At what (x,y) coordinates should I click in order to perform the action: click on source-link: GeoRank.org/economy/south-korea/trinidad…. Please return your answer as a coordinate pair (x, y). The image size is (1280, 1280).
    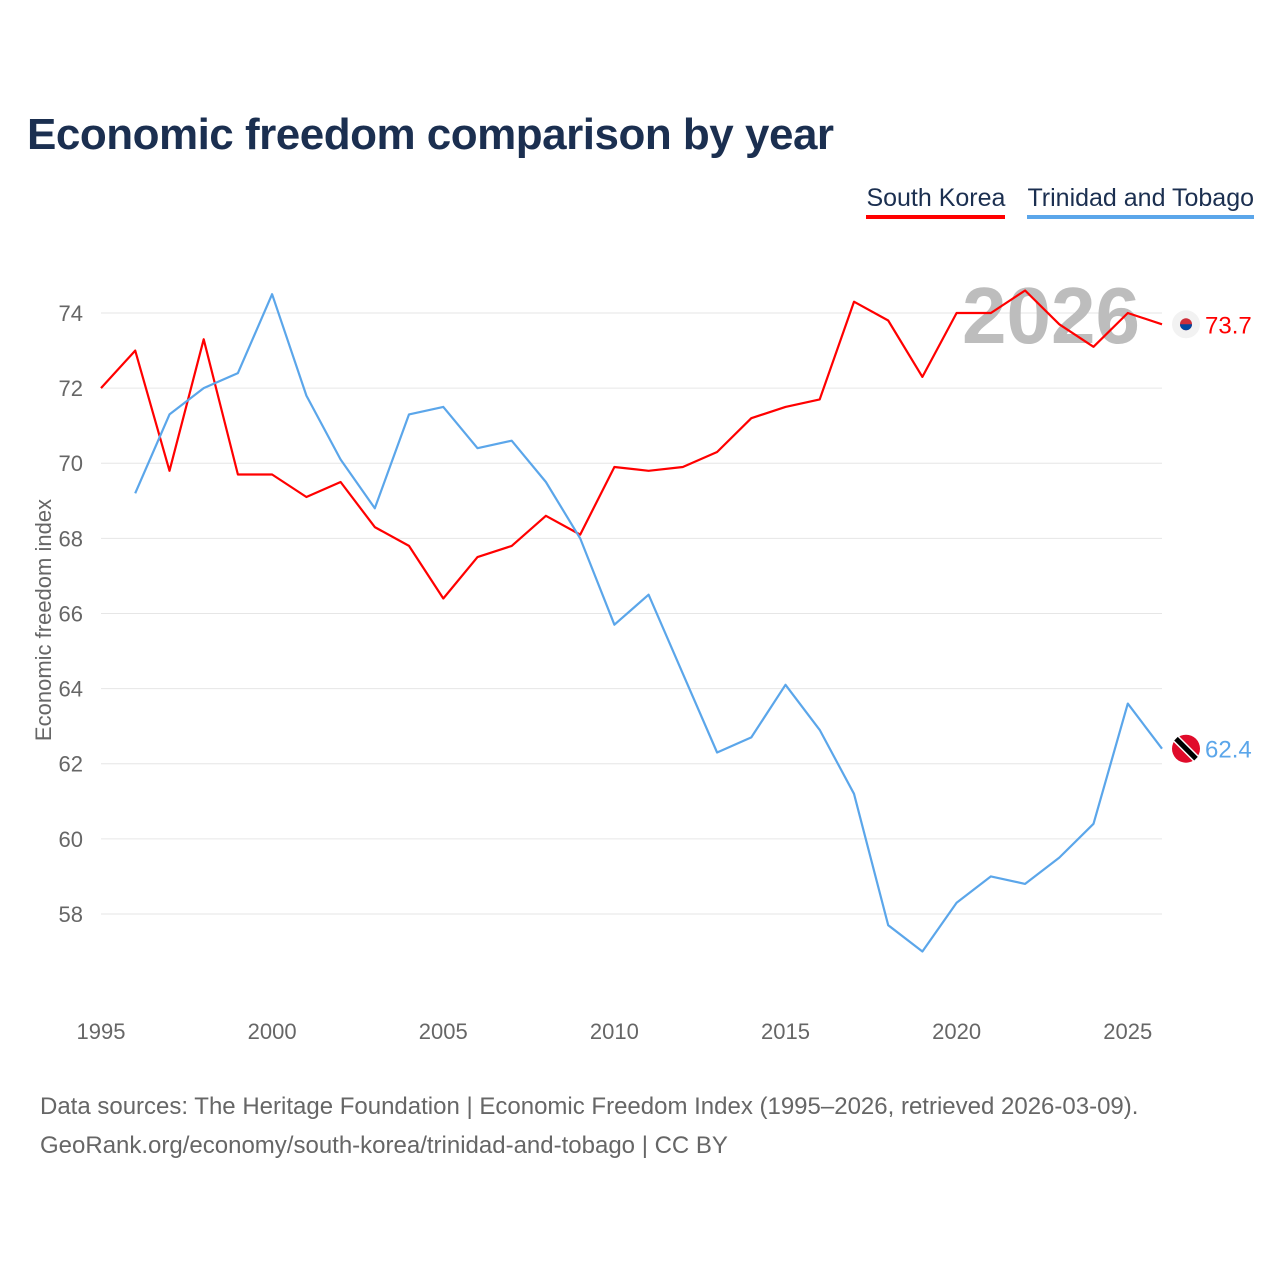
    Looking at the image, I should click on (384, 1145).